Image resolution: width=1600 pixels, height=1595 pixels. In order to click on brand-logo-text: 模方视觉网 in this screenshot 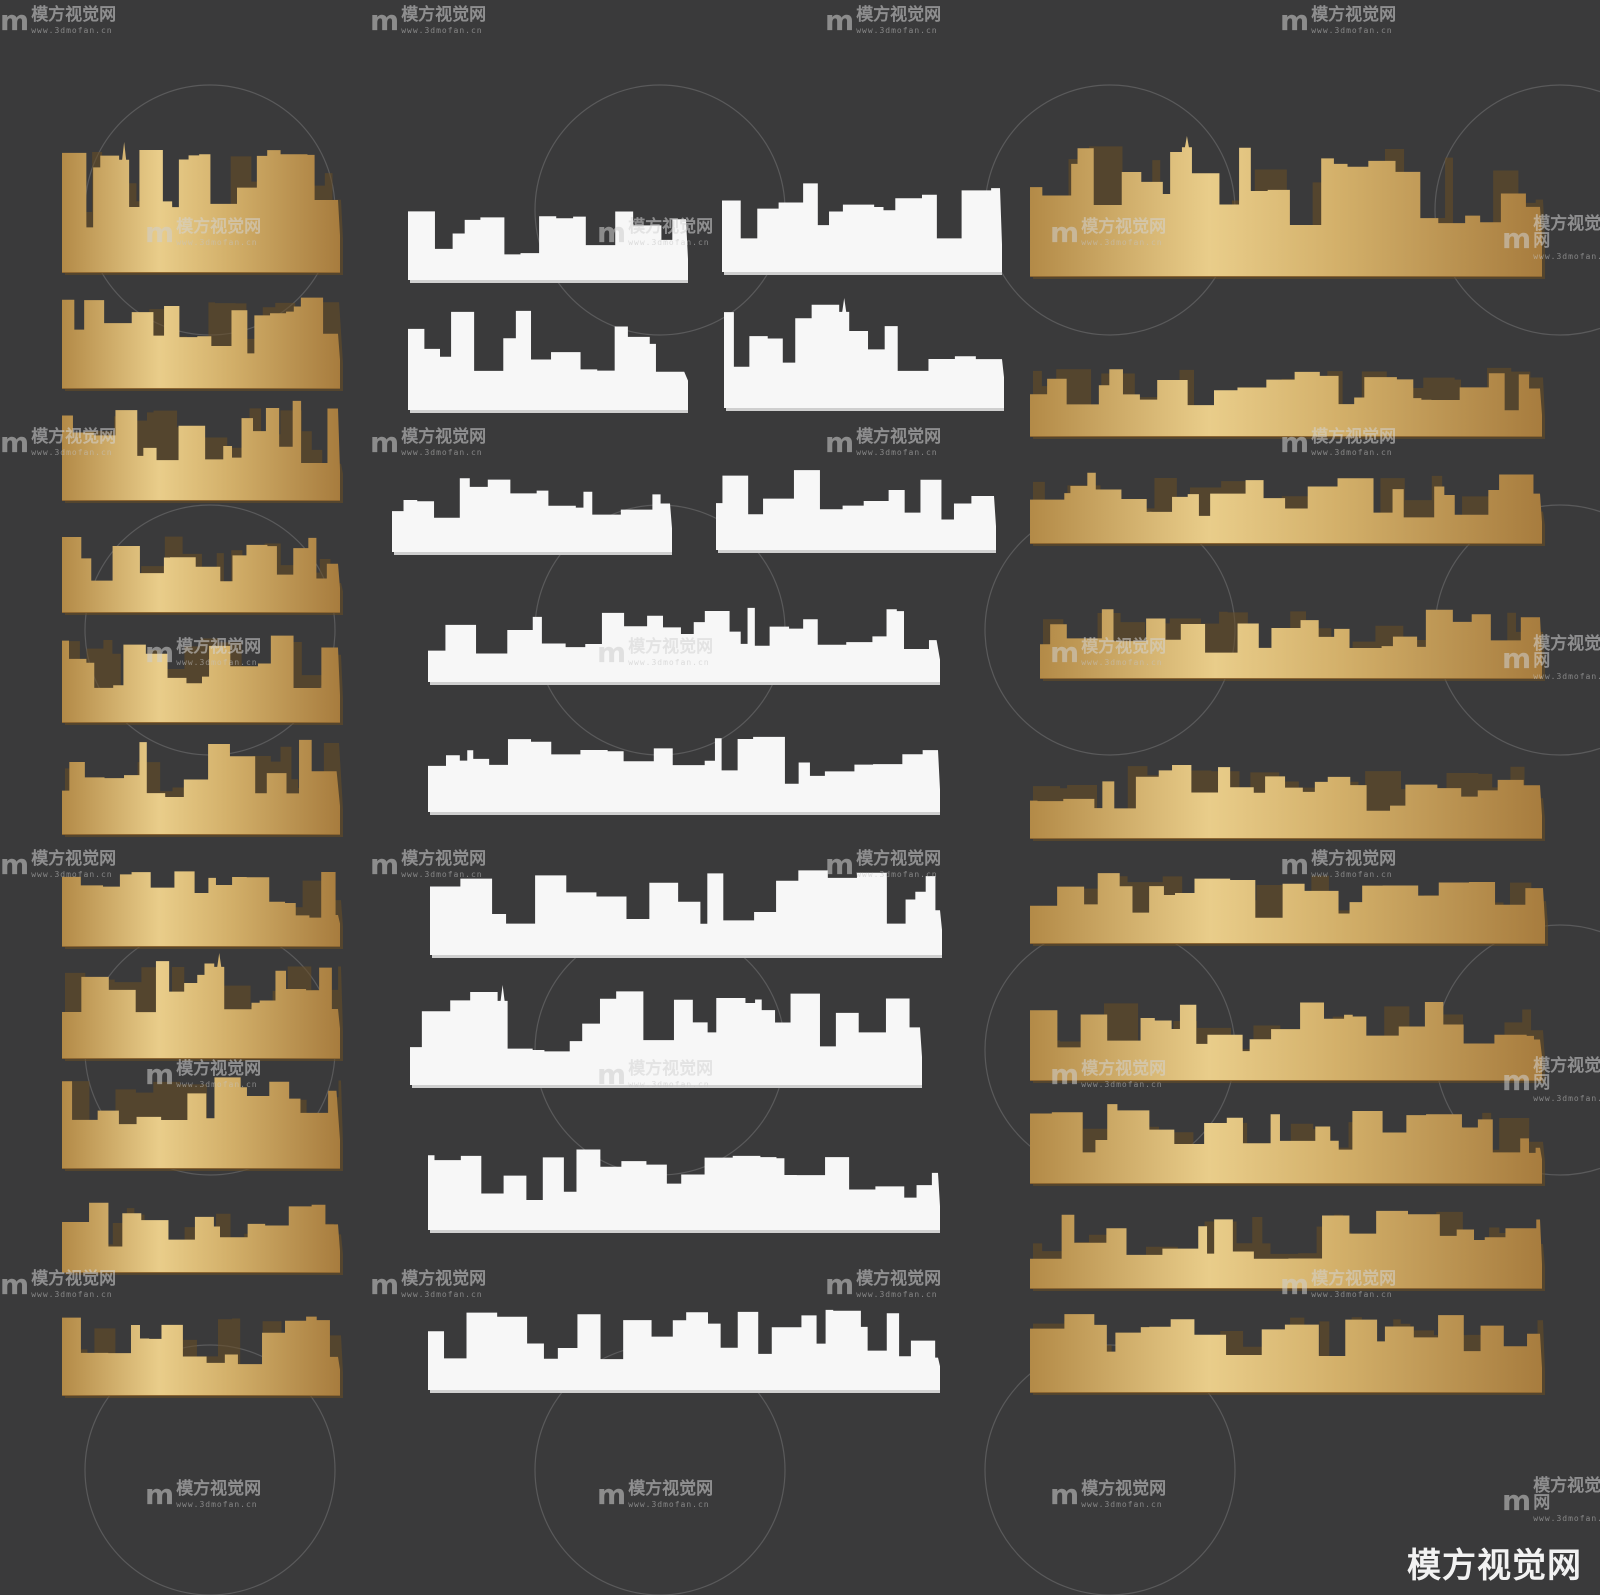, I will do `click(1494, 1566)`.